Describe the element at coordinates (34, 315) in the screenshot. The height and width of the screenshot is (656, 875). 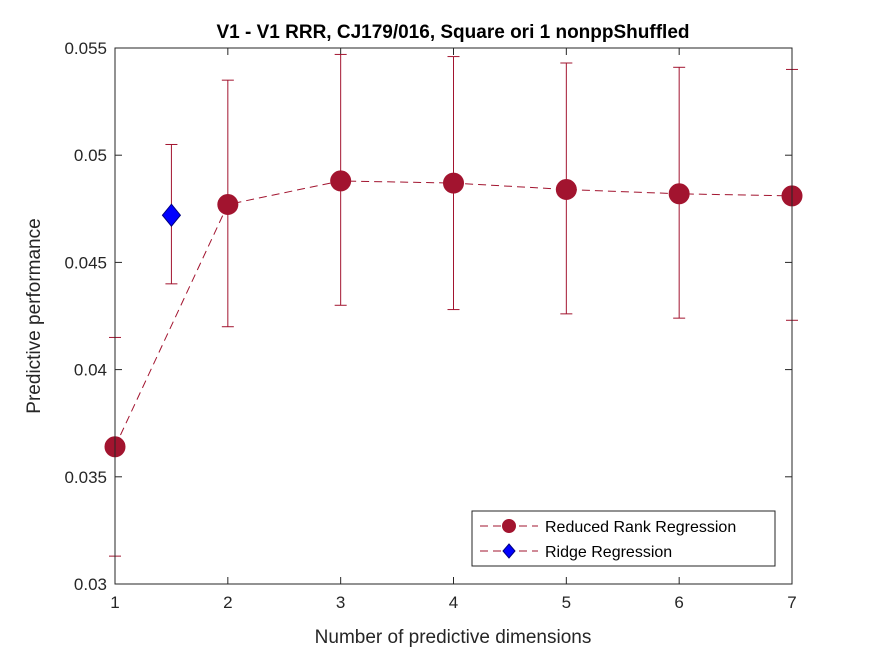
I see `y-axis-label: Predictive performance` at that location.